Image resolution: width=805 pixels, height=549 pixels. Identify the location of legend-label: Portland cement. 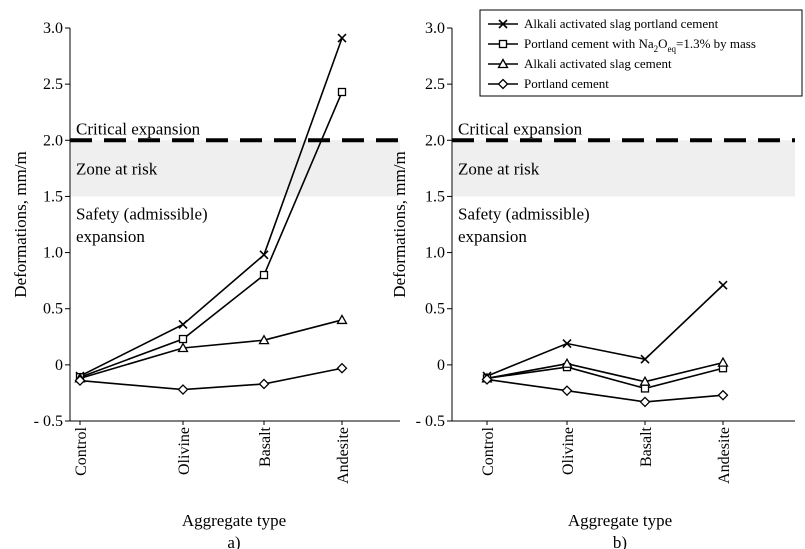
(566, 83).